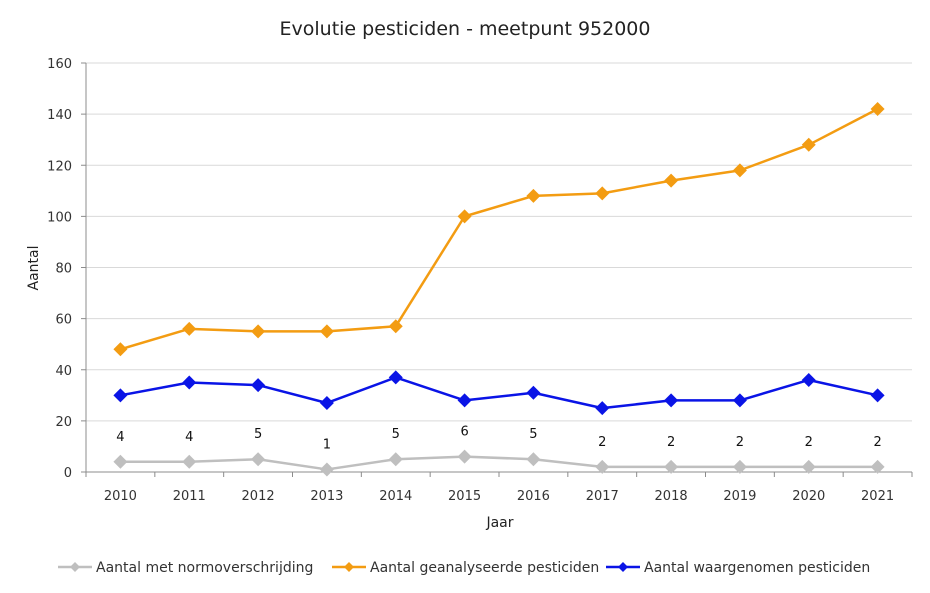 The height and width of the screenshot is (593, 930). What do you see at coordinates (498, 439) in the screenshot?
I see `data-labels: 4 4 5 1 5 6 5 2 2 2 2 2` at bounding box center [498, 439].